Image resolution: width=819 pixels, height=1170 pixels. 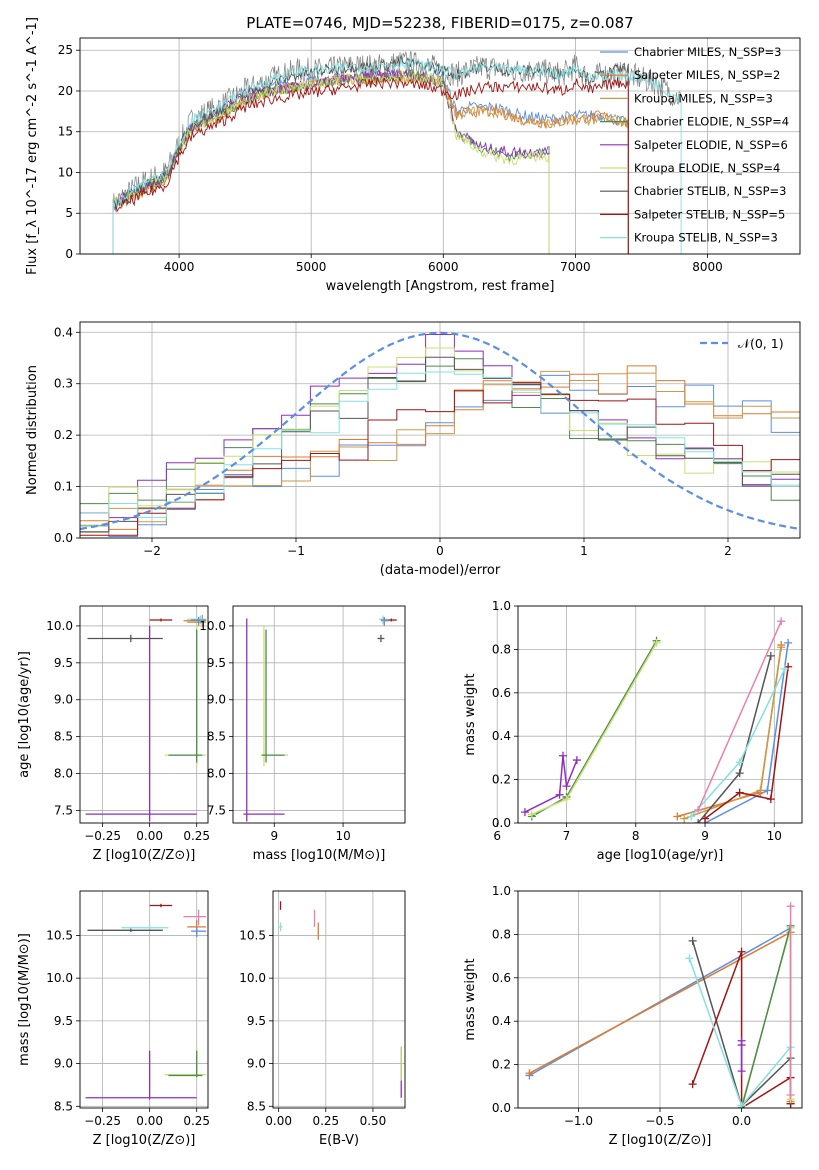 I want to click on y-tick-label: 10.5, so click(x=252, y=935).